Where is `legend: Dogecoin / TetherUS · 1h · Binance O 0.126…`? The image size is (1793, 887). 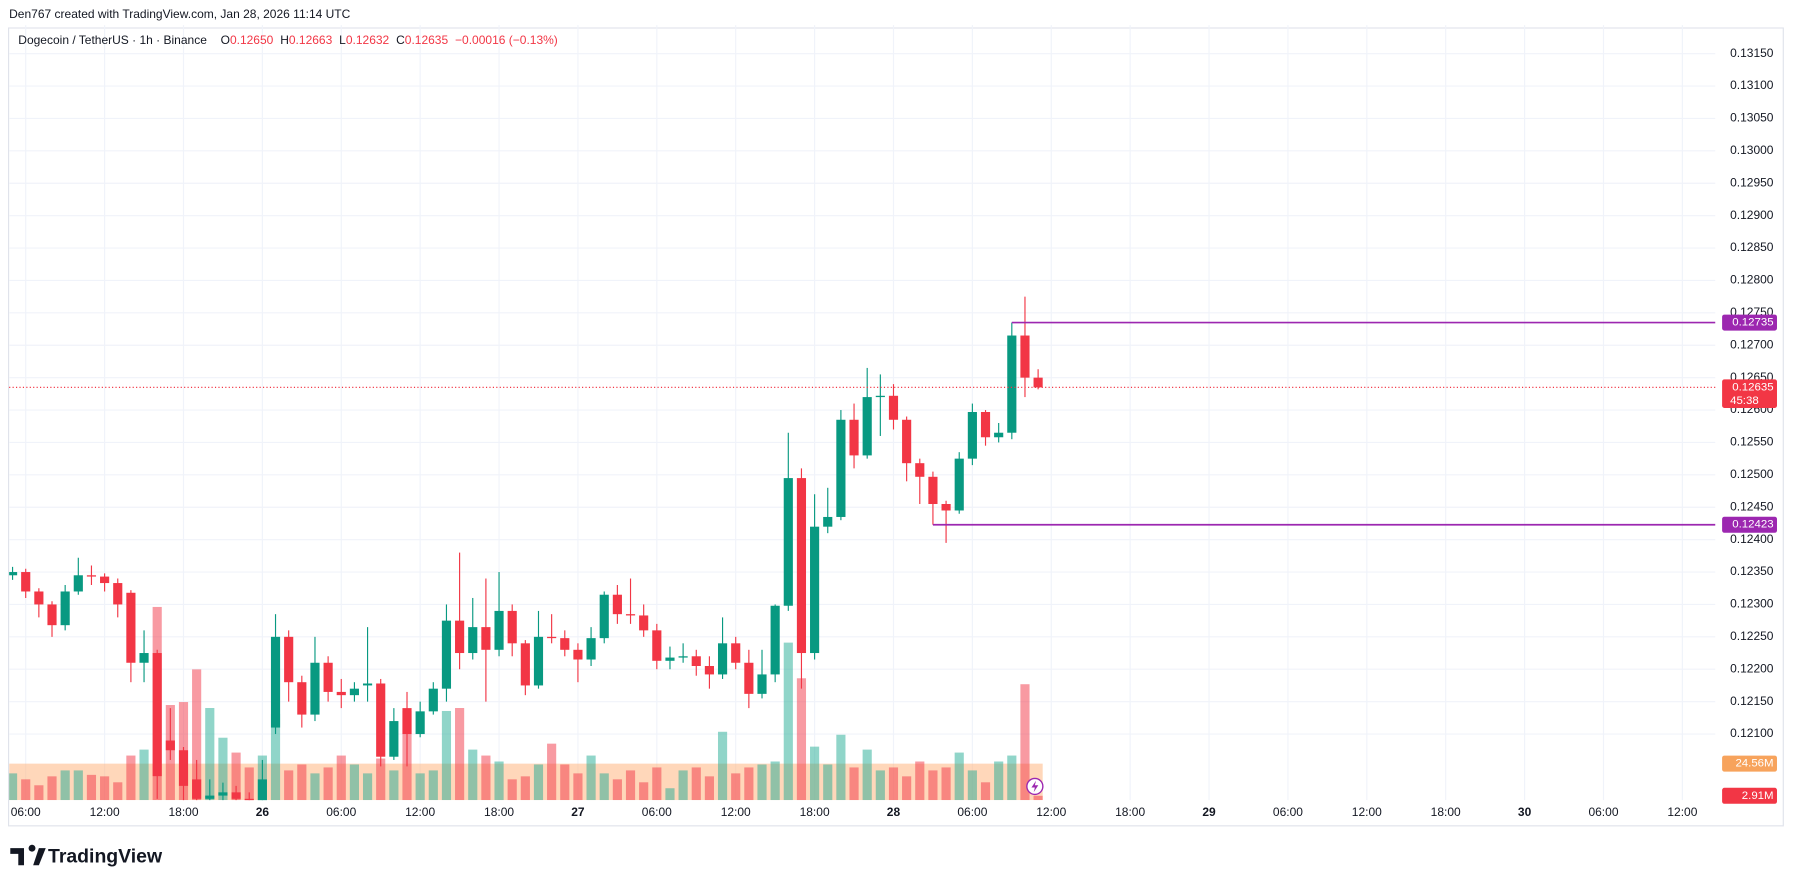 legend: Dogecoin / TetherUS · 1h · Binance O 0.126… is located at coordinates (288, 40).